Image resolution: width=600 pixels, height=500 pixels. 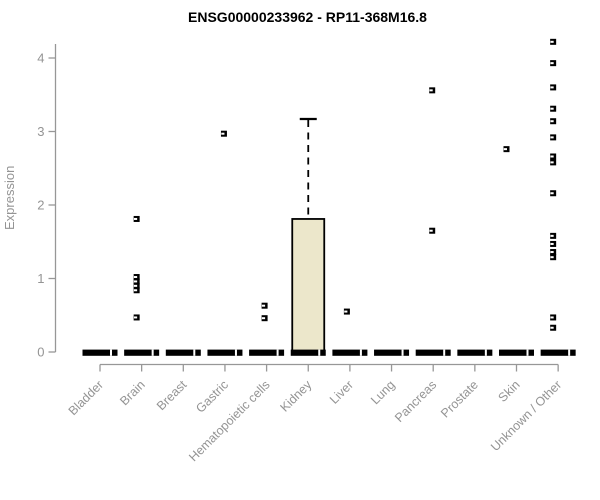 What do you see at coordinates (40, 352) in the screenshot?
I see `y-tick-label: 0` at bounding box center [40, 352].